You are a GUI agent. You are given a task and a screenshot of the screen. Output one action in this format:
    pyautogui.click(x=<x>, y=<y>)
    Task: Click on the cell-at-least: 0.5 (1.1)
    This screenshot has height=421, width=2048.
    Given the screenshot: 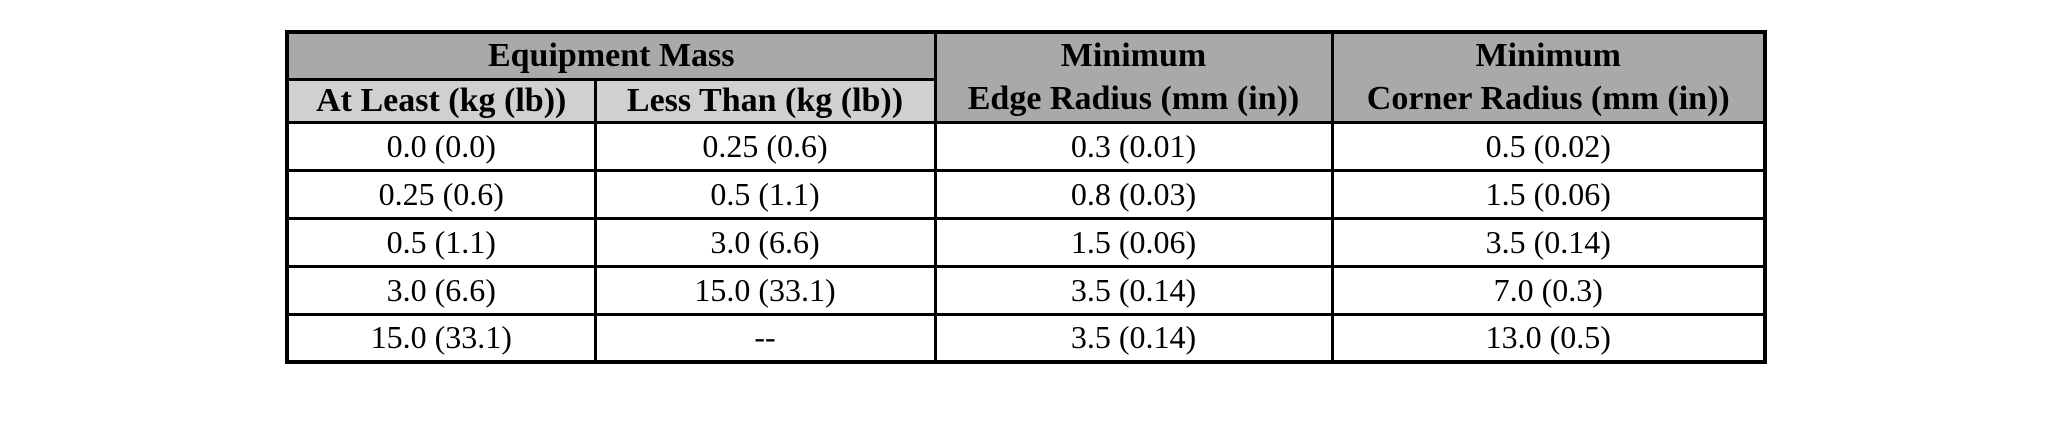 What is the action you would take?
    pyautogui.click(x=441, y=242)
    